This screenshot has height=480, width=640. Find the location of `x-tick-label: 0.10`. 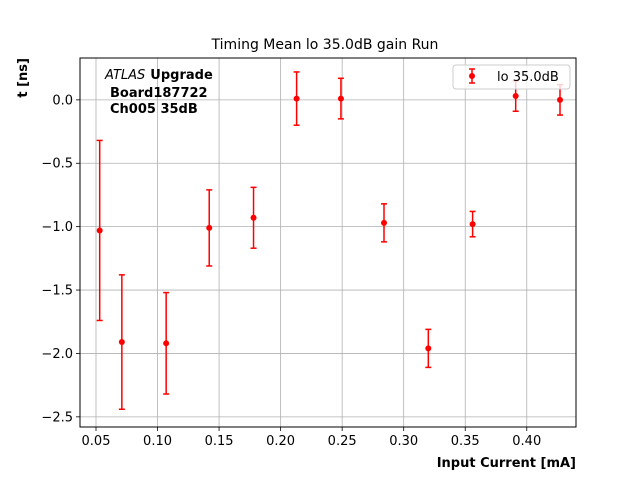

x-tick-label: 0.10 is located at coordinates (157, 441).